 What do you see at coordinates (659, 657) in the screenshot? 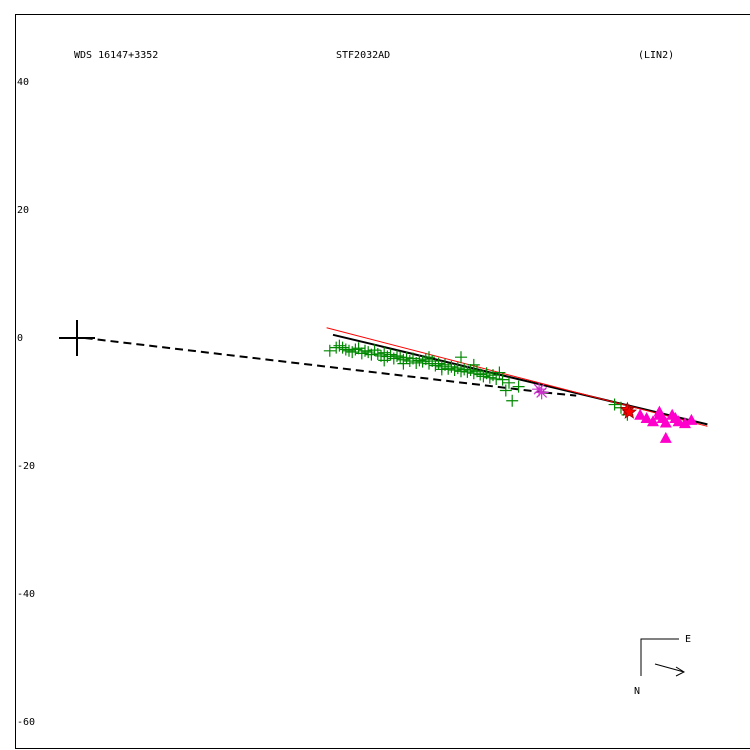
I see `compass-axes` at bounding box center [659, 657].